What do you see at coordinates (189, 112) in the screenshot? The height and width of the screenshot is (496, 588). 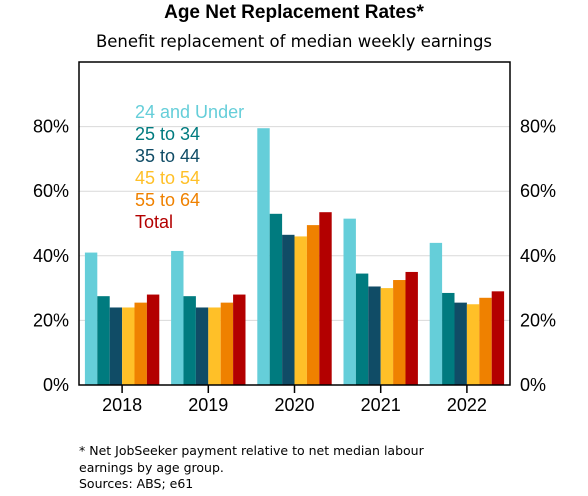 I see `legend-entry: 24 and Under` at bounding box center [189, 112].